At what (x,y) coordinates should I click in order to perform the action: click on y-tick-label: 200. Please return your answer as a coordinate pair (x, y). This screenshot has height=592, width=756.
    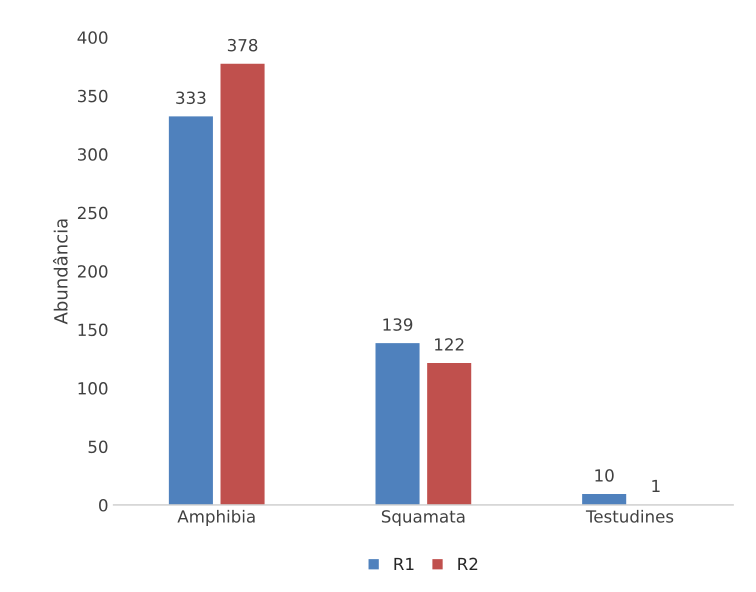
    Looking at the image, I should click on (93, 271).